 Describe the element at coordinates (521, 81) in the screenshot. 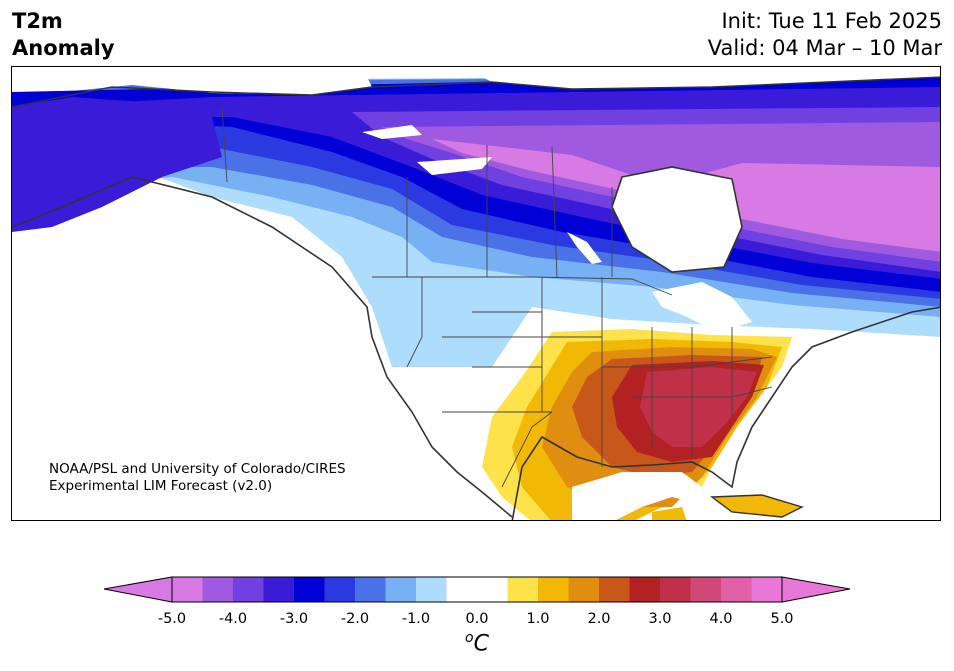

I see `arctic-water` at that location.